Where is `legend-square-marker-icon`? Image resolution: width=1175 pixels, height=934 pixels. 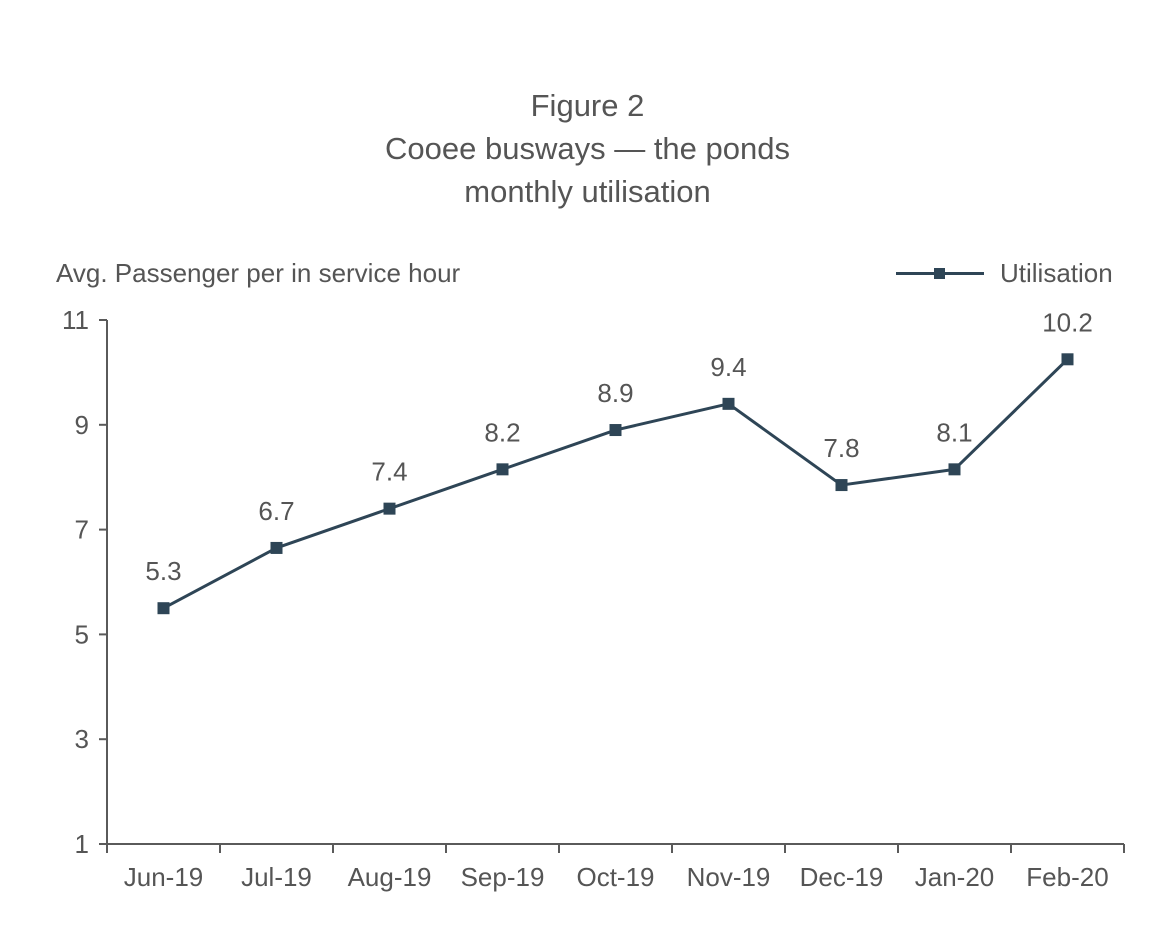 legend-square-marker-icon is located at coordinates (939, 273).